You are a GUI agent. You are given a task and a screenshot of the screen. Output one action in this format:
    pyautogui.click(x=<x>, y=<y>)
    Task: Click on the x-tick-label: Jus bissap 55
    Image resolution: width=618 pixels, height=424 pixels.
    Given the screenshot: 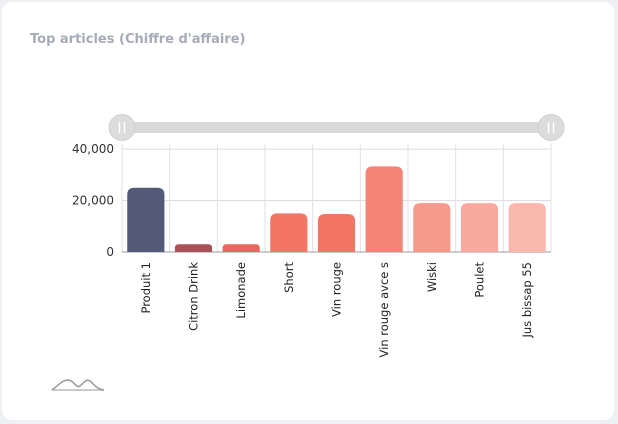 What is the action you would take?
    pyautogui.click(x=527, y=300)
    